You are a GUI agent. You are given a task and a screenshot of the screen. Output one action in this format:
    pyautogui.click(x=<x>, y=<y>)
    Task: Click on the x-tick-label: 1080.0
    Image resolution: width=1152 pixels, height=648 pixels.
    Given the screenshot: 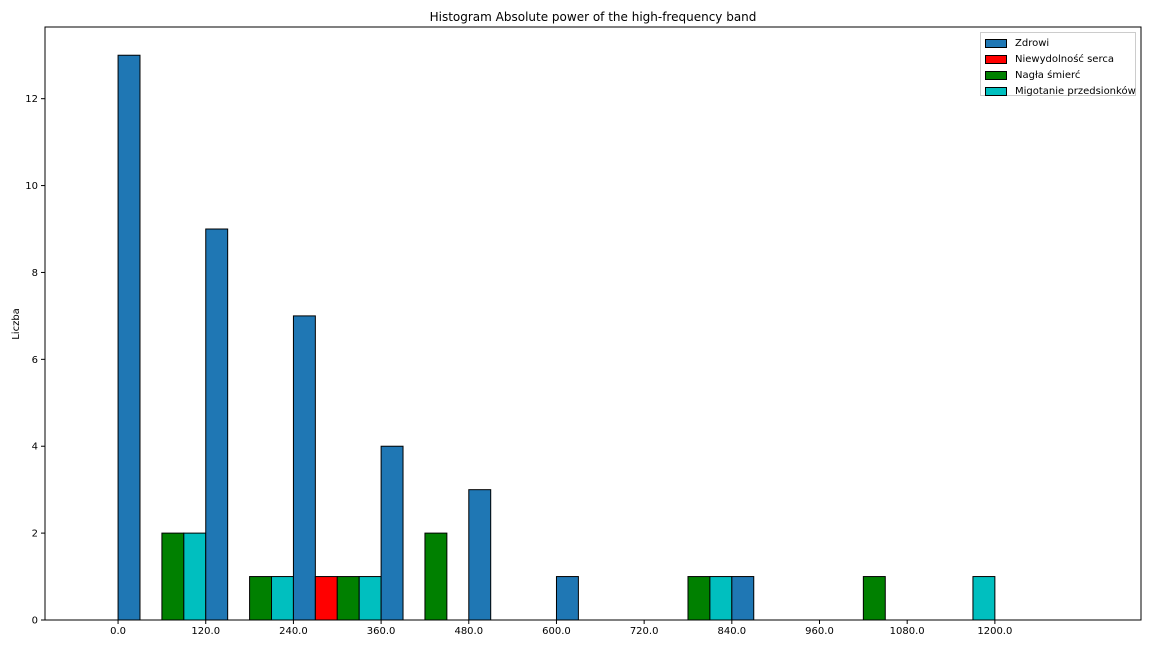 What is the action you would take?
    pyautogui.click(x=907, y=631)
    